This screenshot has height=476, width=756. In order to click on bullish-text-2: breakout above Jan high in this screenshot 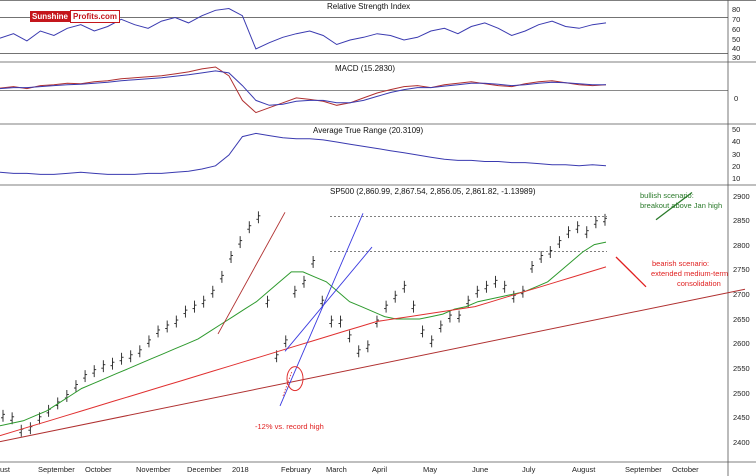, I will do `click(681, 205)`.